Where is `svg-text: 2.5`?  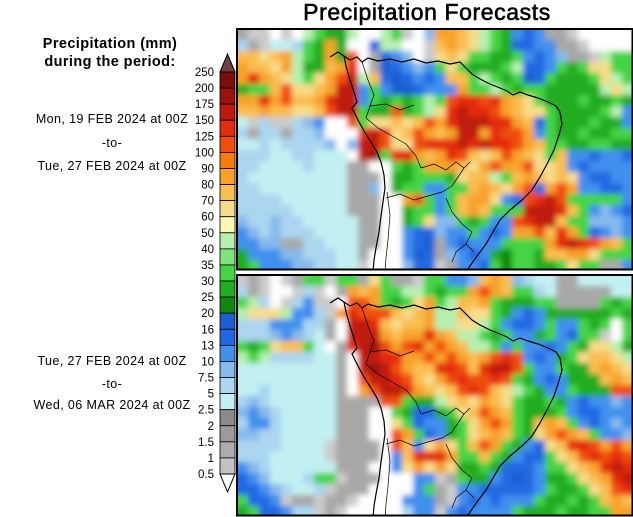
svg-text: 2.5 is located at coordinates (206, 411).